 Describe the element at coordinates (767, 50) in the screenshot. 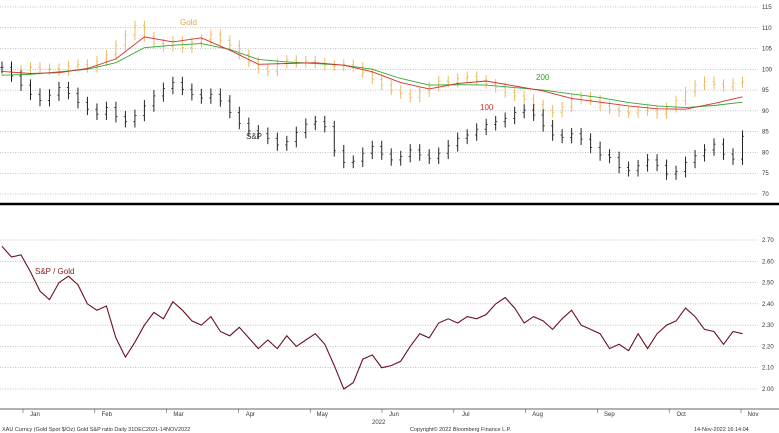

I see `top-y-tick-label: 105` at that location.